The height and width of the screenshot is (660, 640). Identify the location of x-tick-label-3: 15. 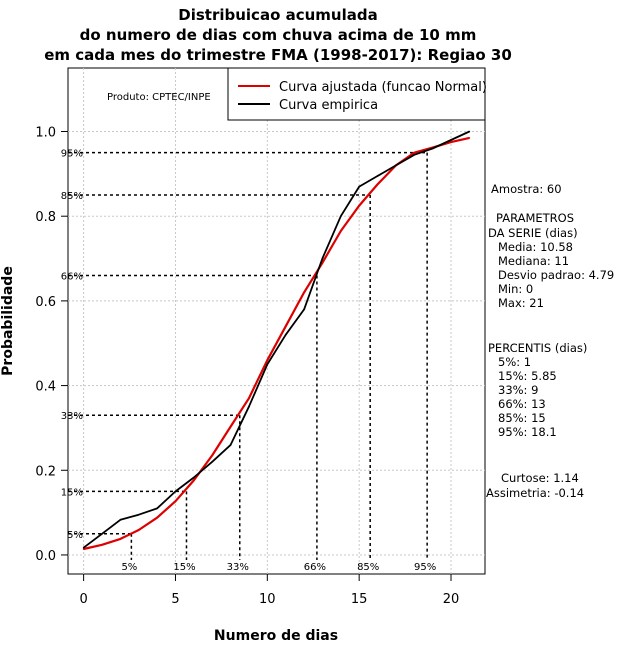
(359, 599).